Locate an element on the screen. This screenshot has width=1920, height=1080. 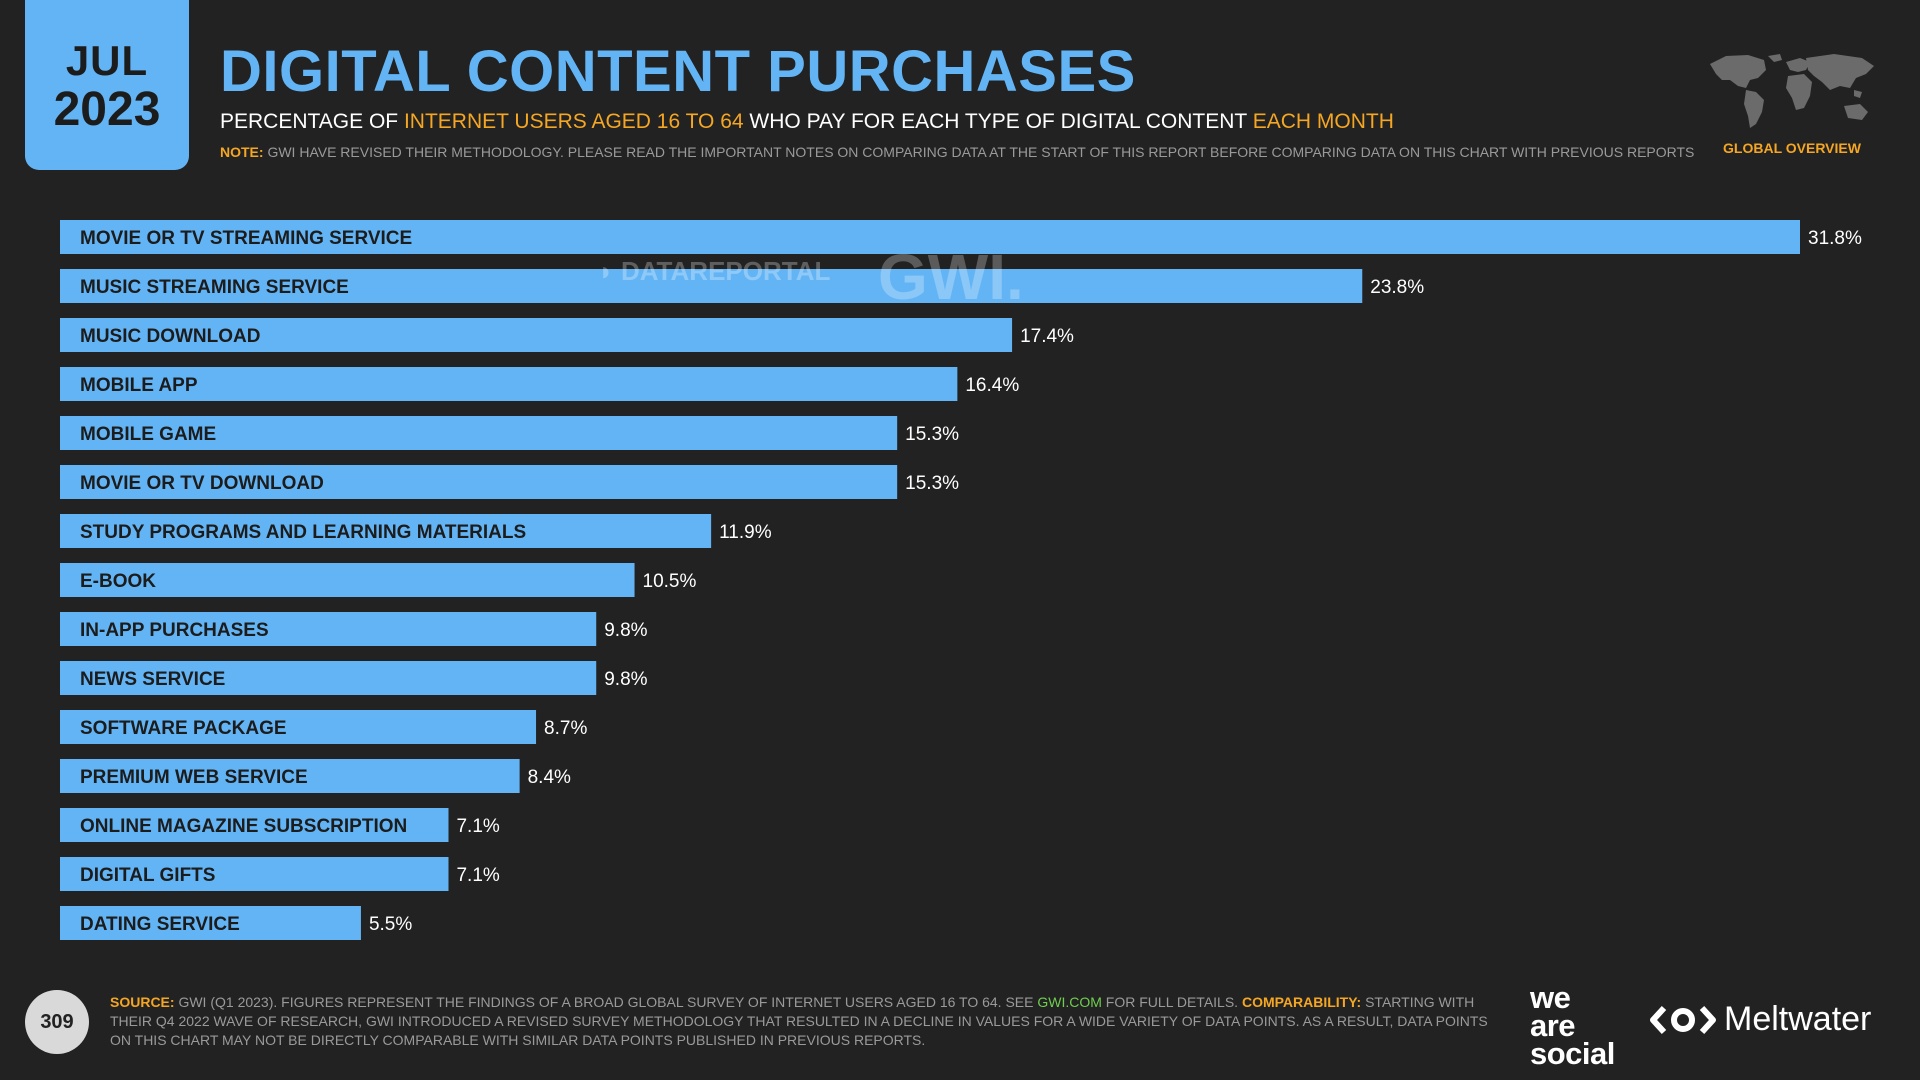
subtitle-middle: WHO PAY FOR EACH TYPE OF DIGITAL CONTENT is located at coordinates (998, 121).